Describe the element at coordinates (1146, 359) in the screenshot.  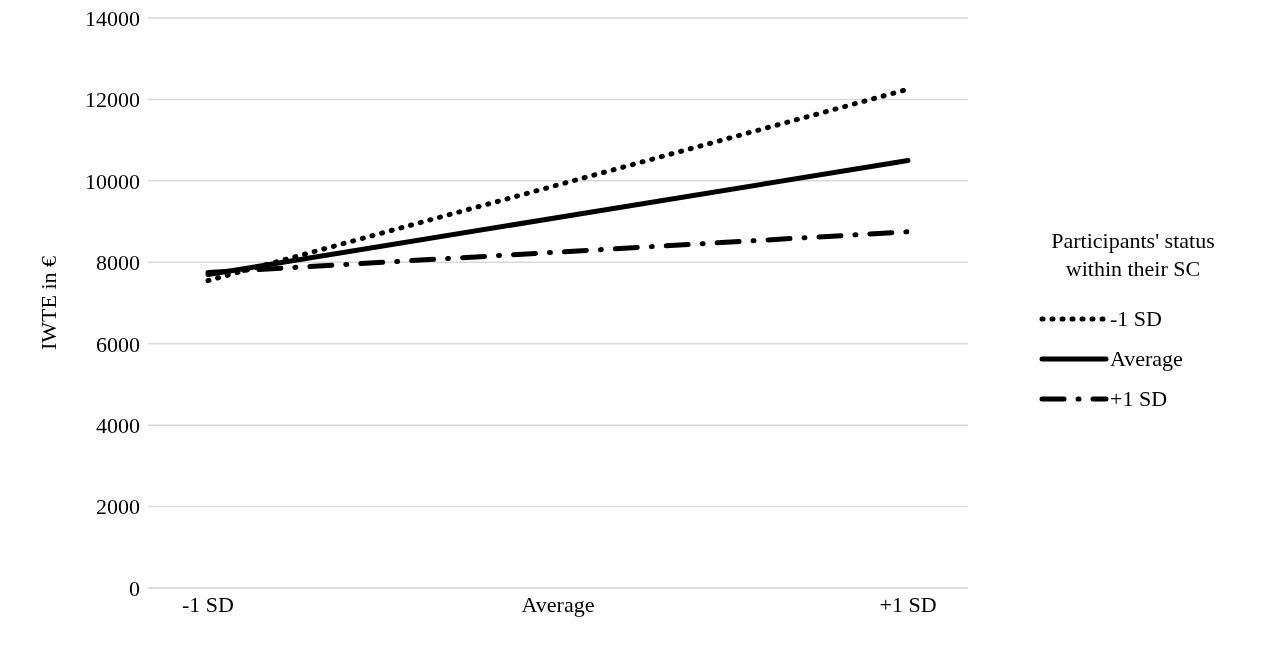
I see `legend-label: Average` at that location.